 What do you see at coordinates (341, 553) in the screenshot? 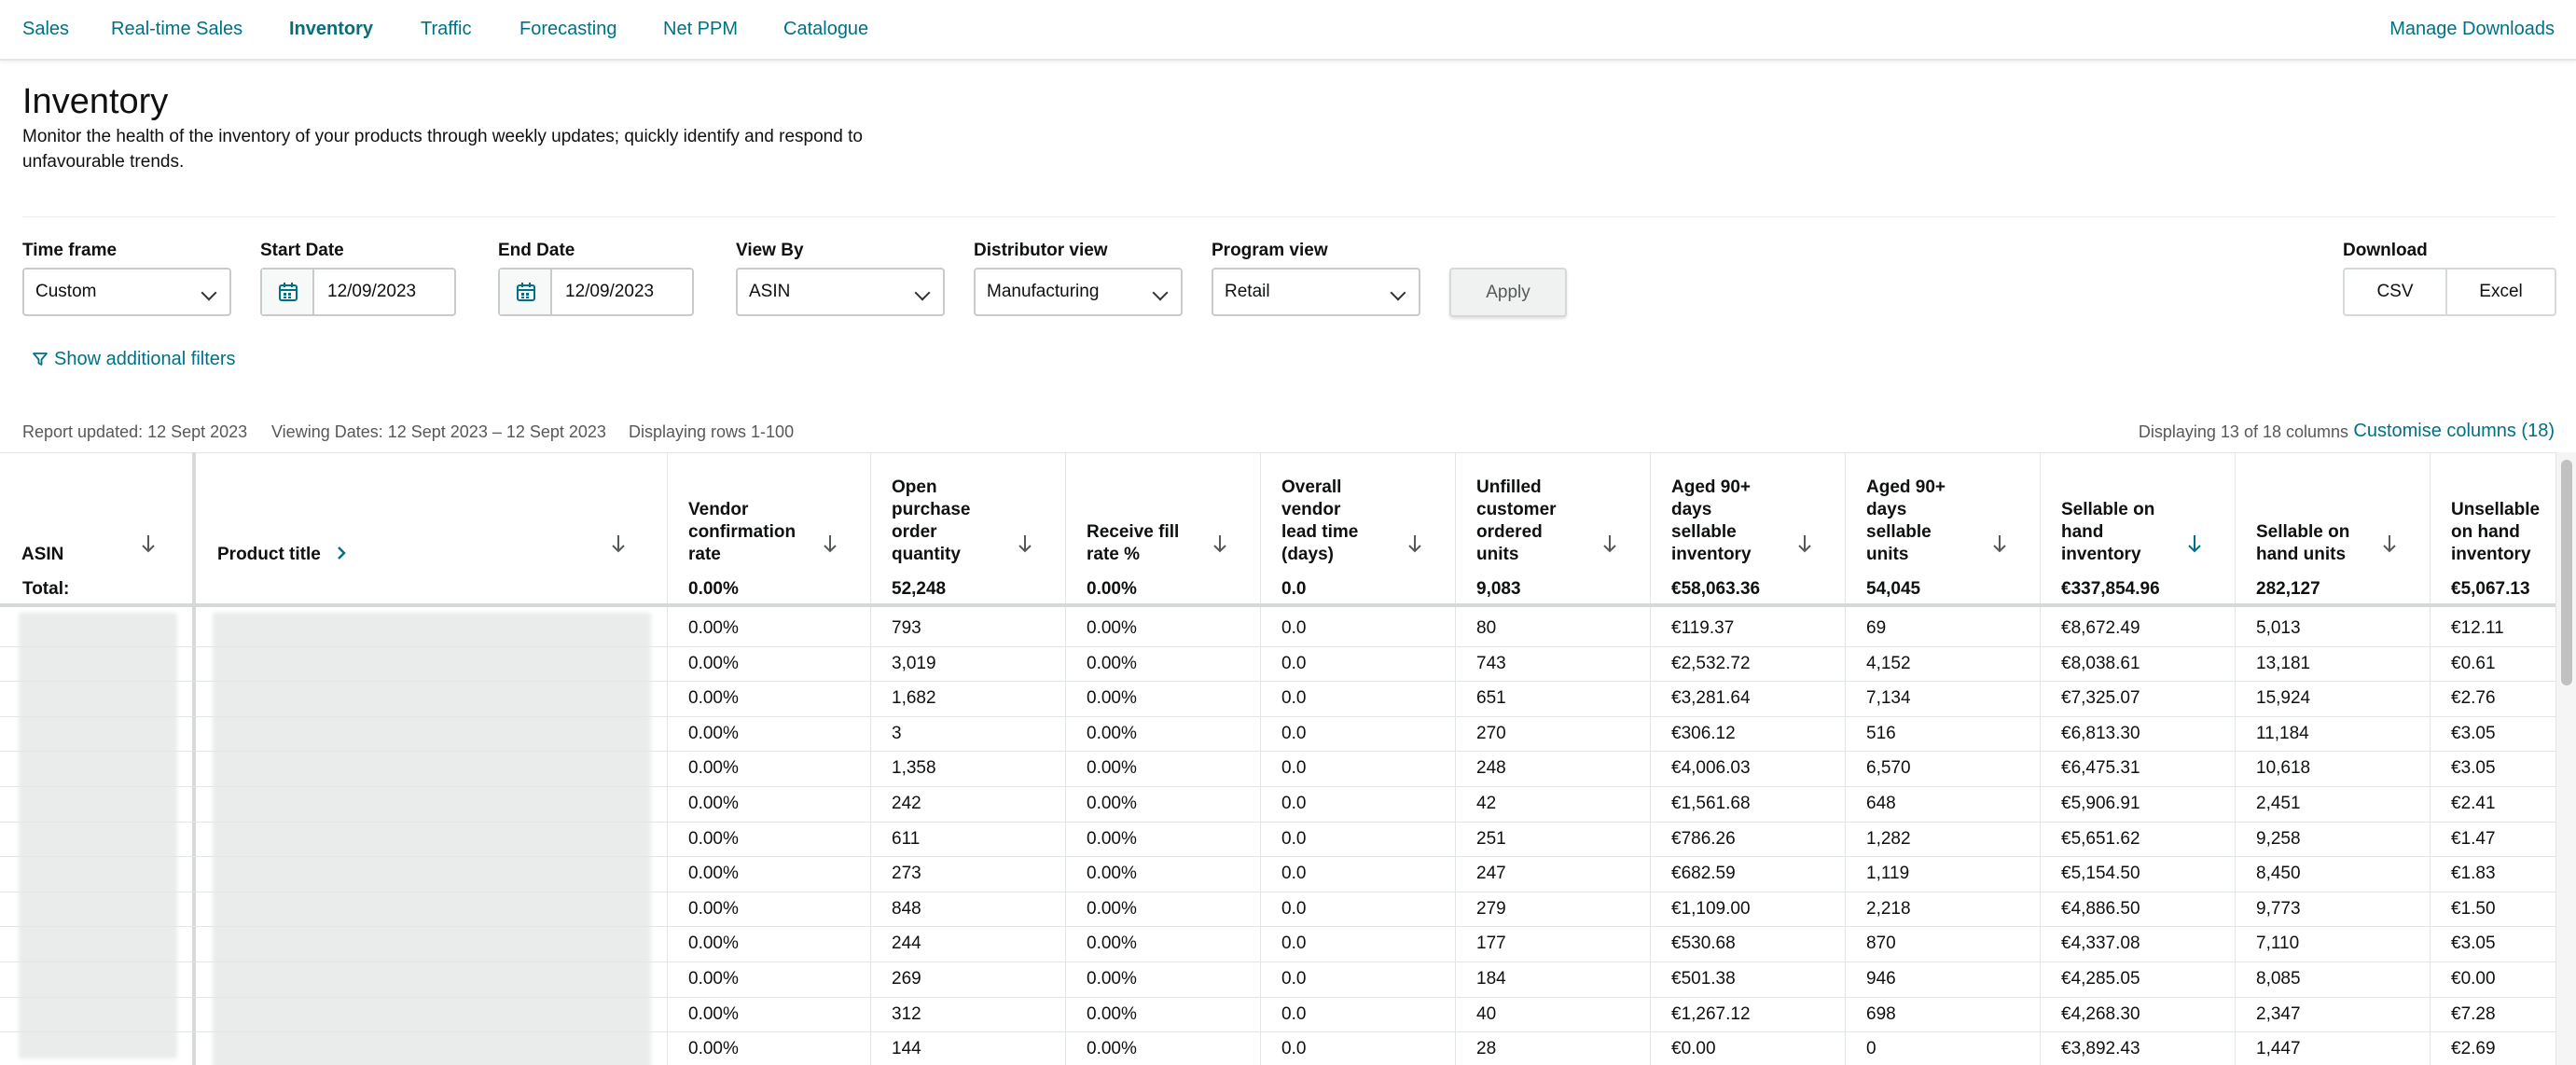
I see `chevron-right-icon` at bounding box center [341, 553].